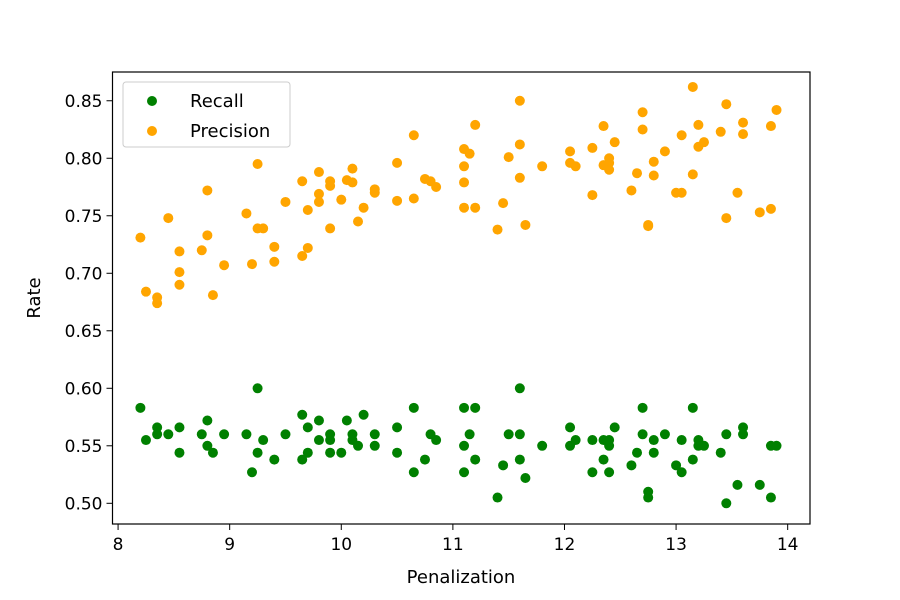  I want to click on y-tick-label: 0.60, so click(84, 389).